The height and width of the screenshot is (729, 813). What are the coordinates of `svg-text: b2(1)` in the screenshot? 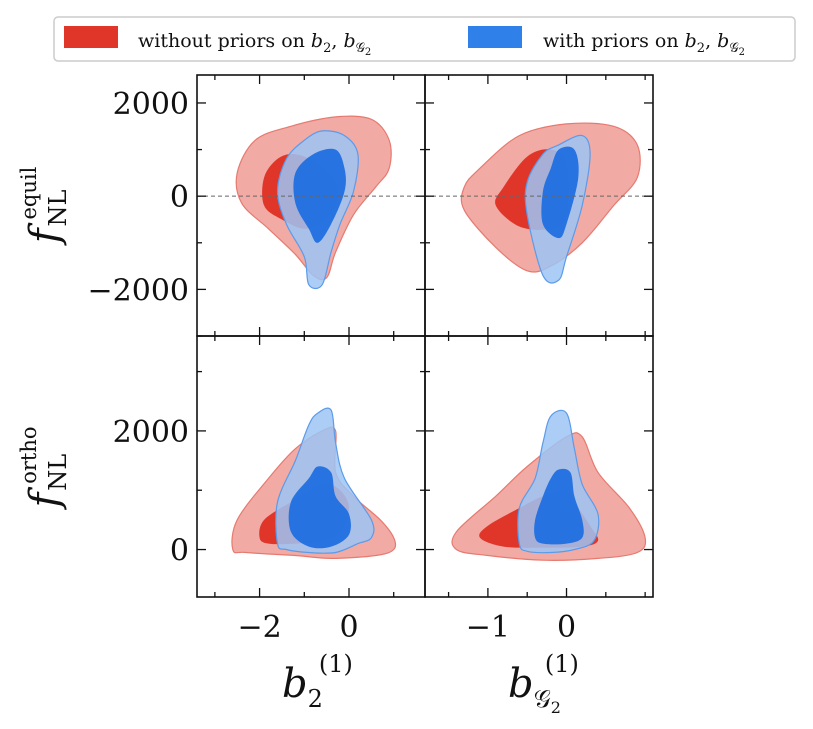 It's located at (317, 681).